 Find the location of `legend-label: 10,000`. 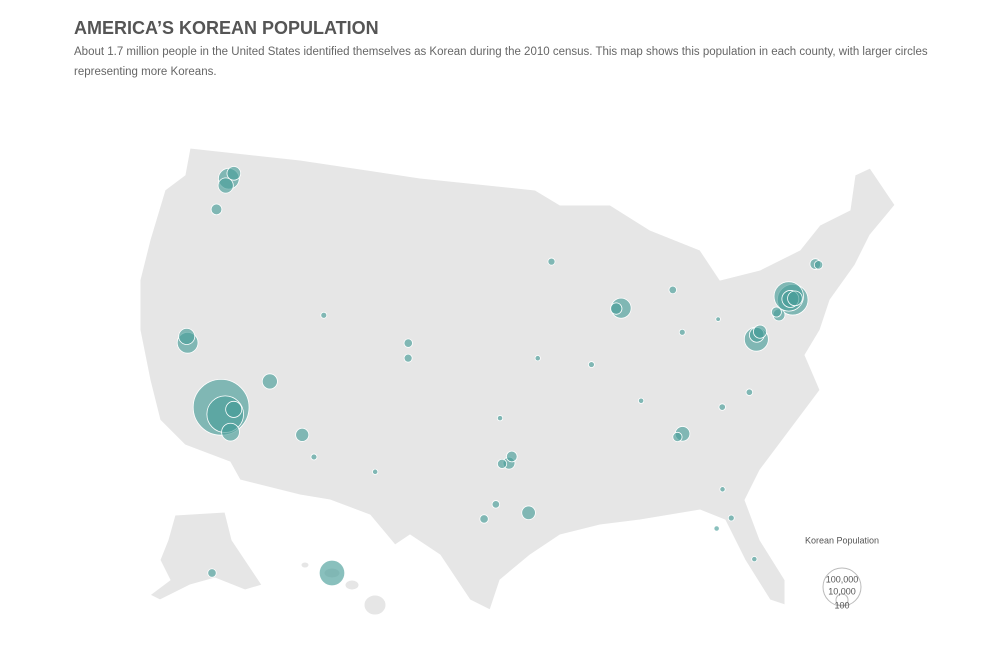

legend-label: 10,000 is located at coordinates (842, 591).